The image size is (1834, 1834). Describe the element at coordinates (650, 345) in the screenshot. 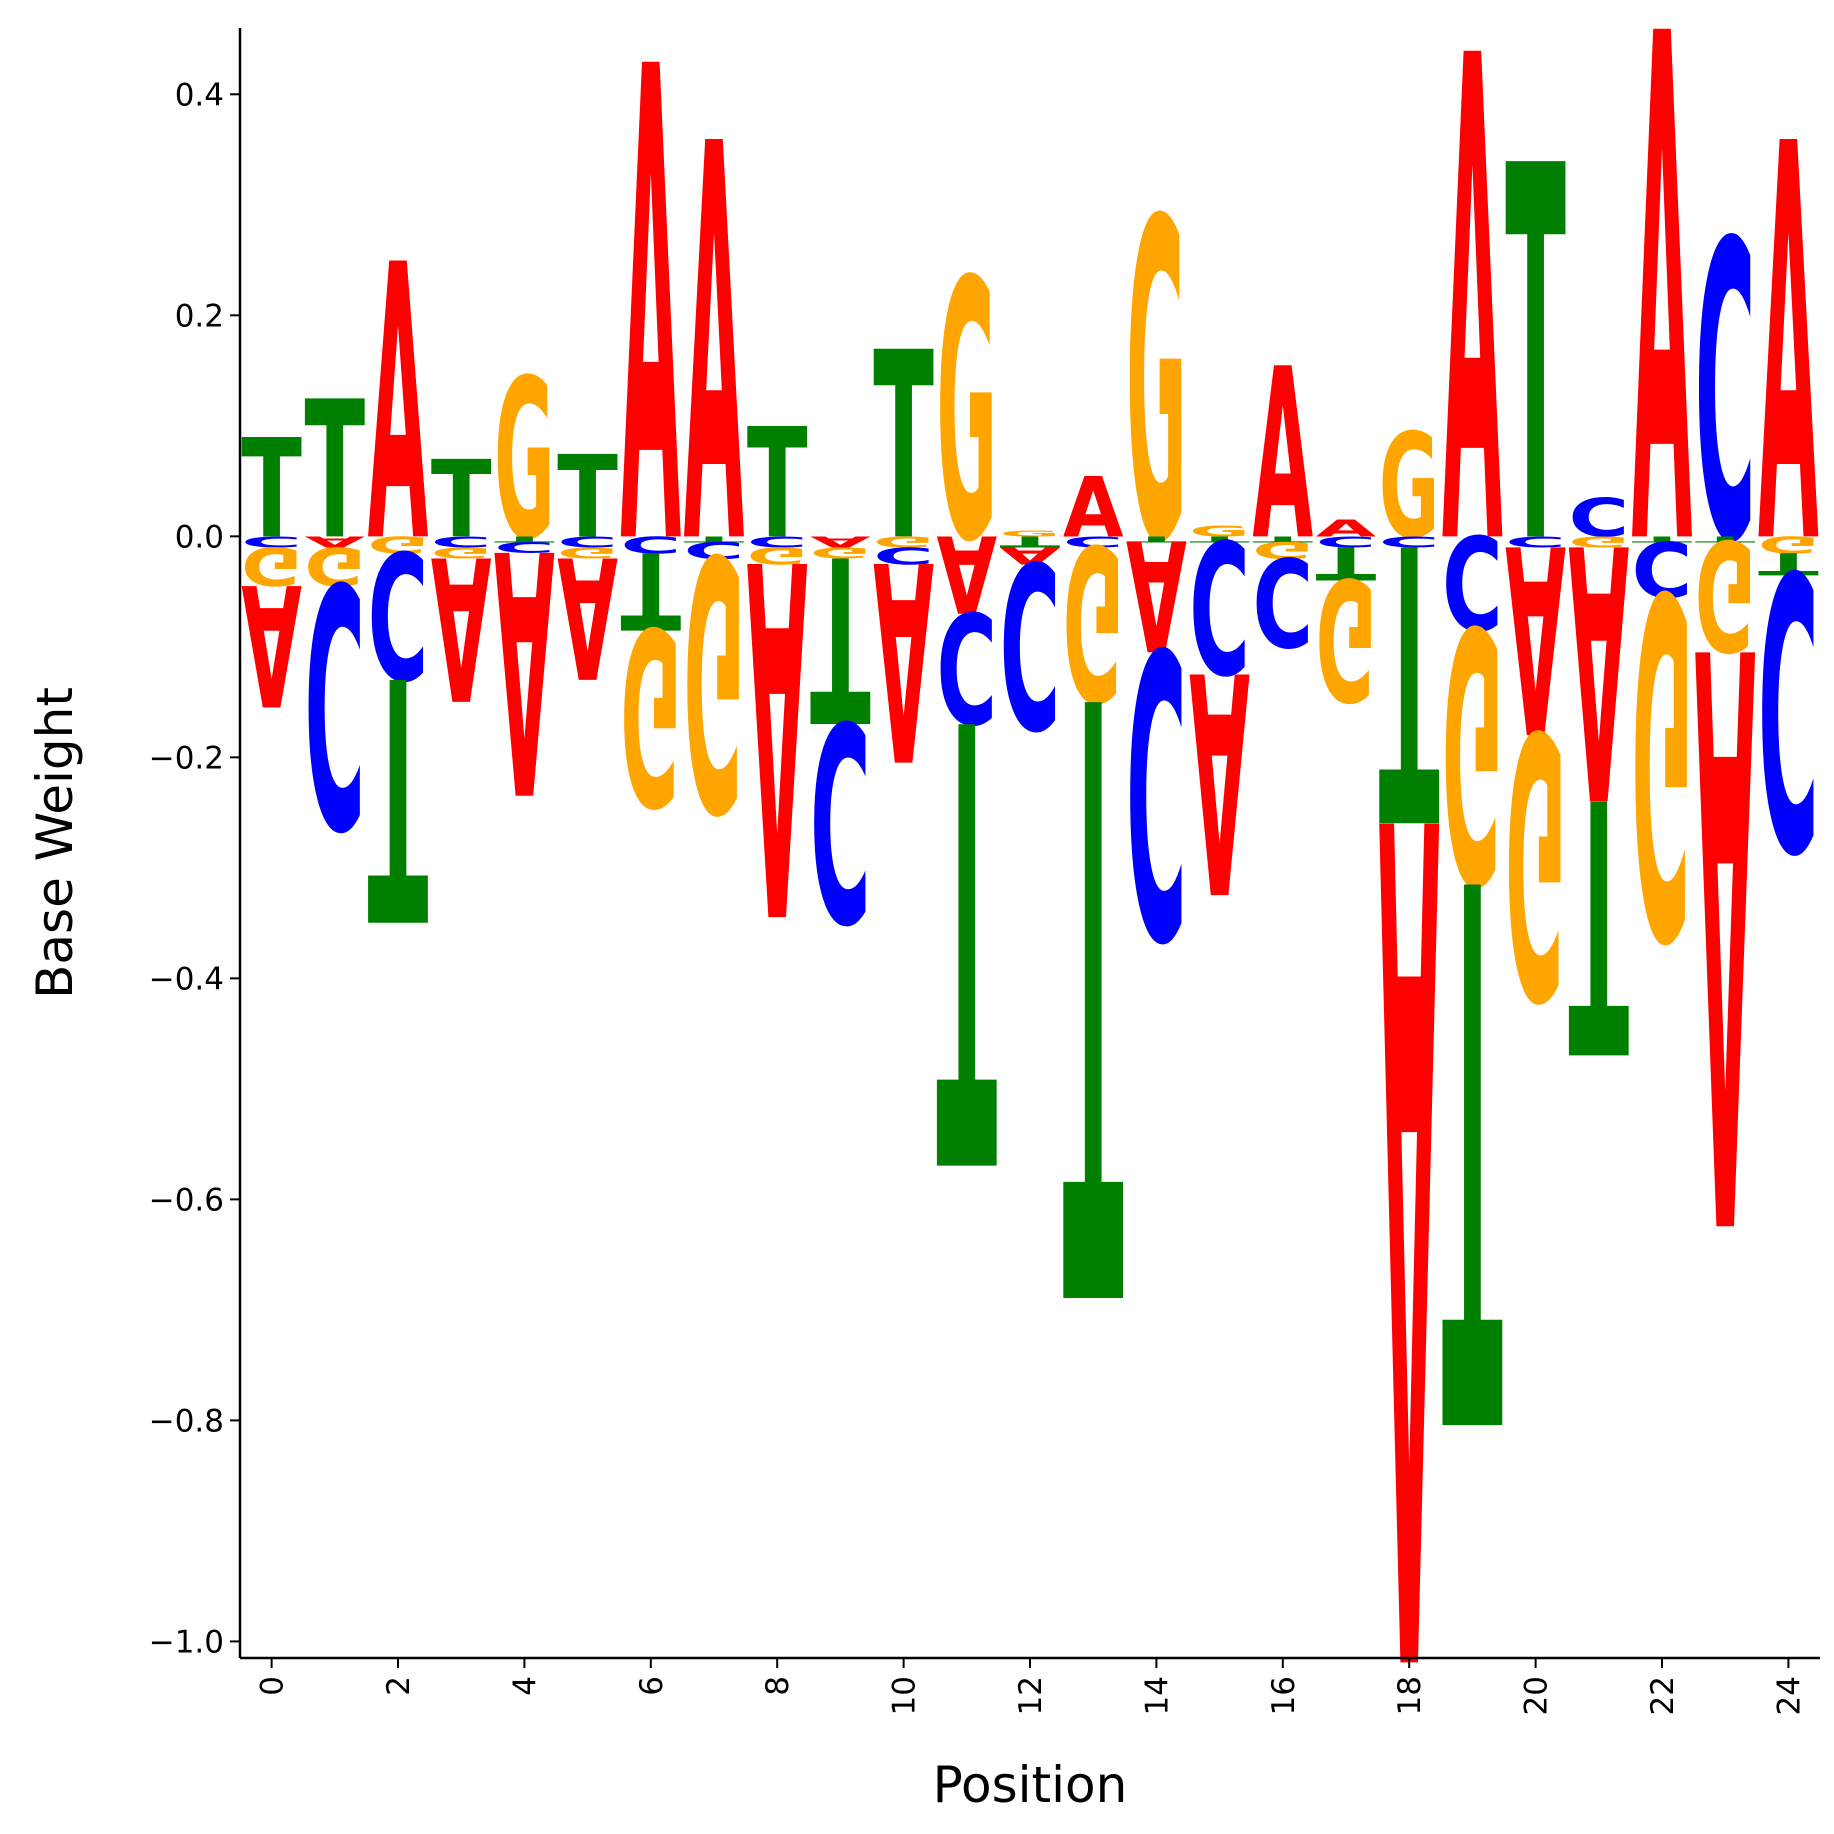

I see `logo-letter-A-pos-6: A` at that location.